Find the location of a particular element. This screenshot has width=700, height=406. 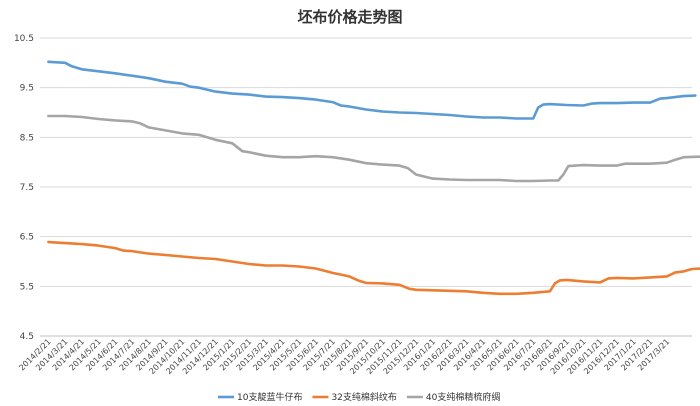

y-tick-label: 6.5 is located at coordinates (27, 238).